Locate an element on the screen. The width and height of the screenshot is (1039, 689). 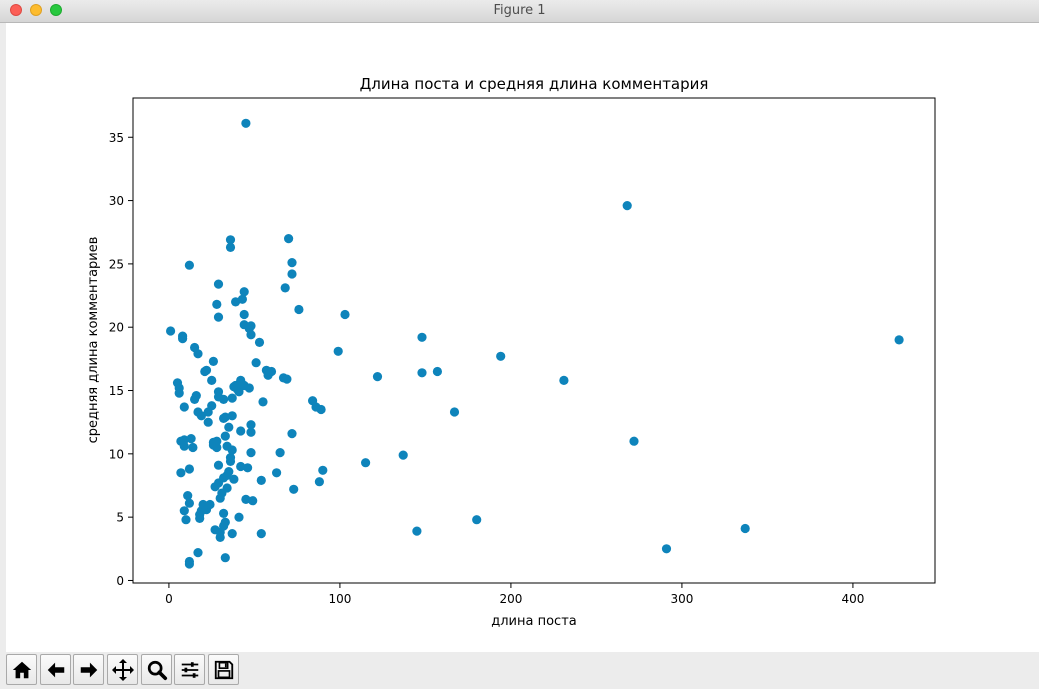
y-tick-label: 35 is located at coordinates (116, 138).